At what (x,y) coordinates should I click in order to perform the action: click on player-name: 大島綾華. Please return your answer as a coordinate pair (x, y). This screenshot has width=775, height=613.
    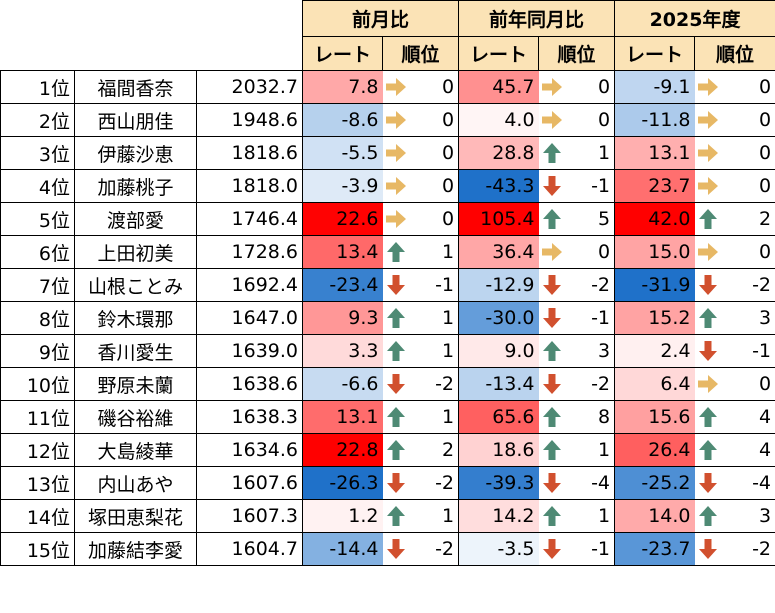
    Looking at the image, I should click on (135, 450).